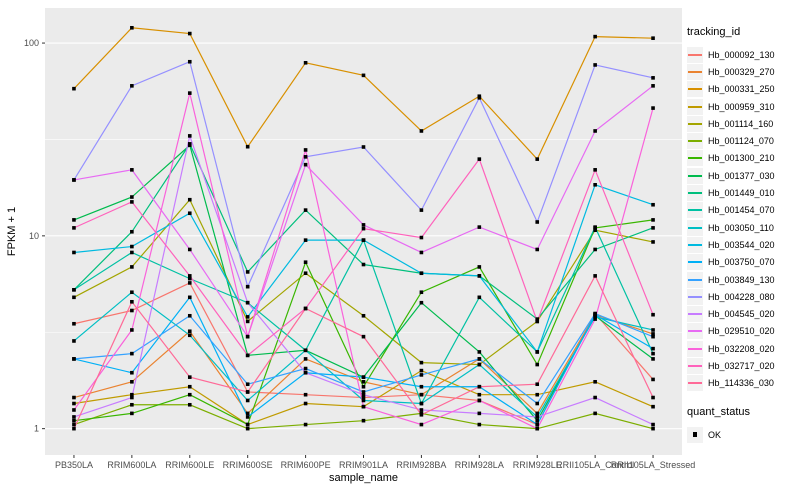 This screenshot has width=800, height=500. I want to click on legend-item-Hb_114336_030: Hb_114336_030, so click(743, 383).